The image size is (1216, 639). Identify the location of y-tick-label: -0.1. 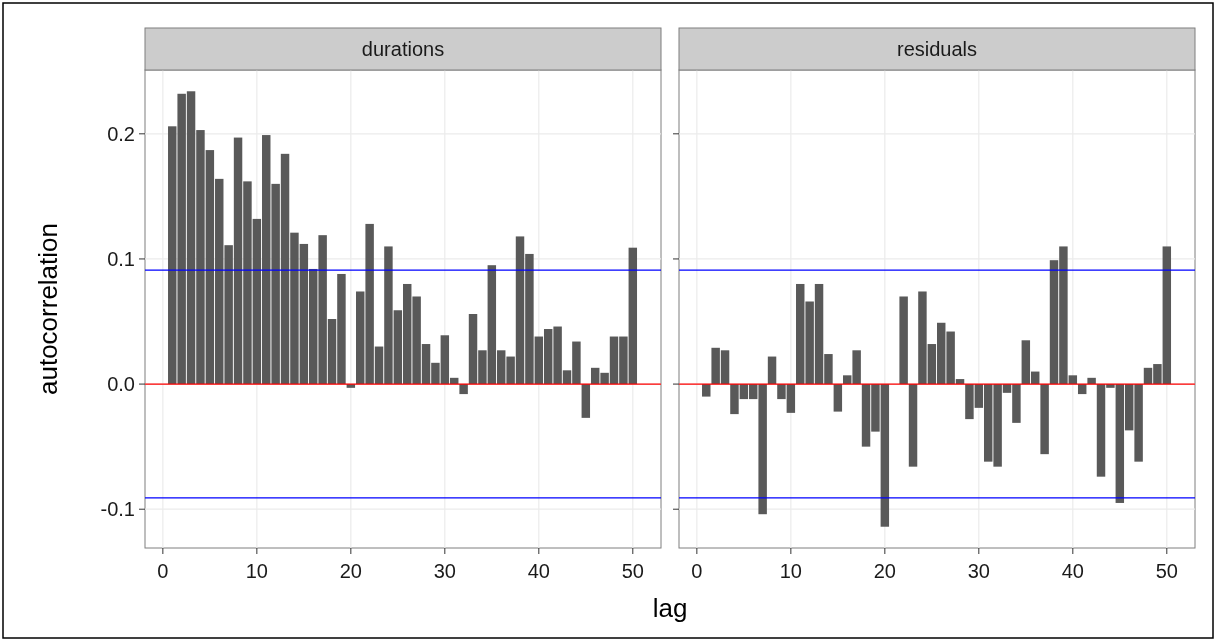
(117, 509).